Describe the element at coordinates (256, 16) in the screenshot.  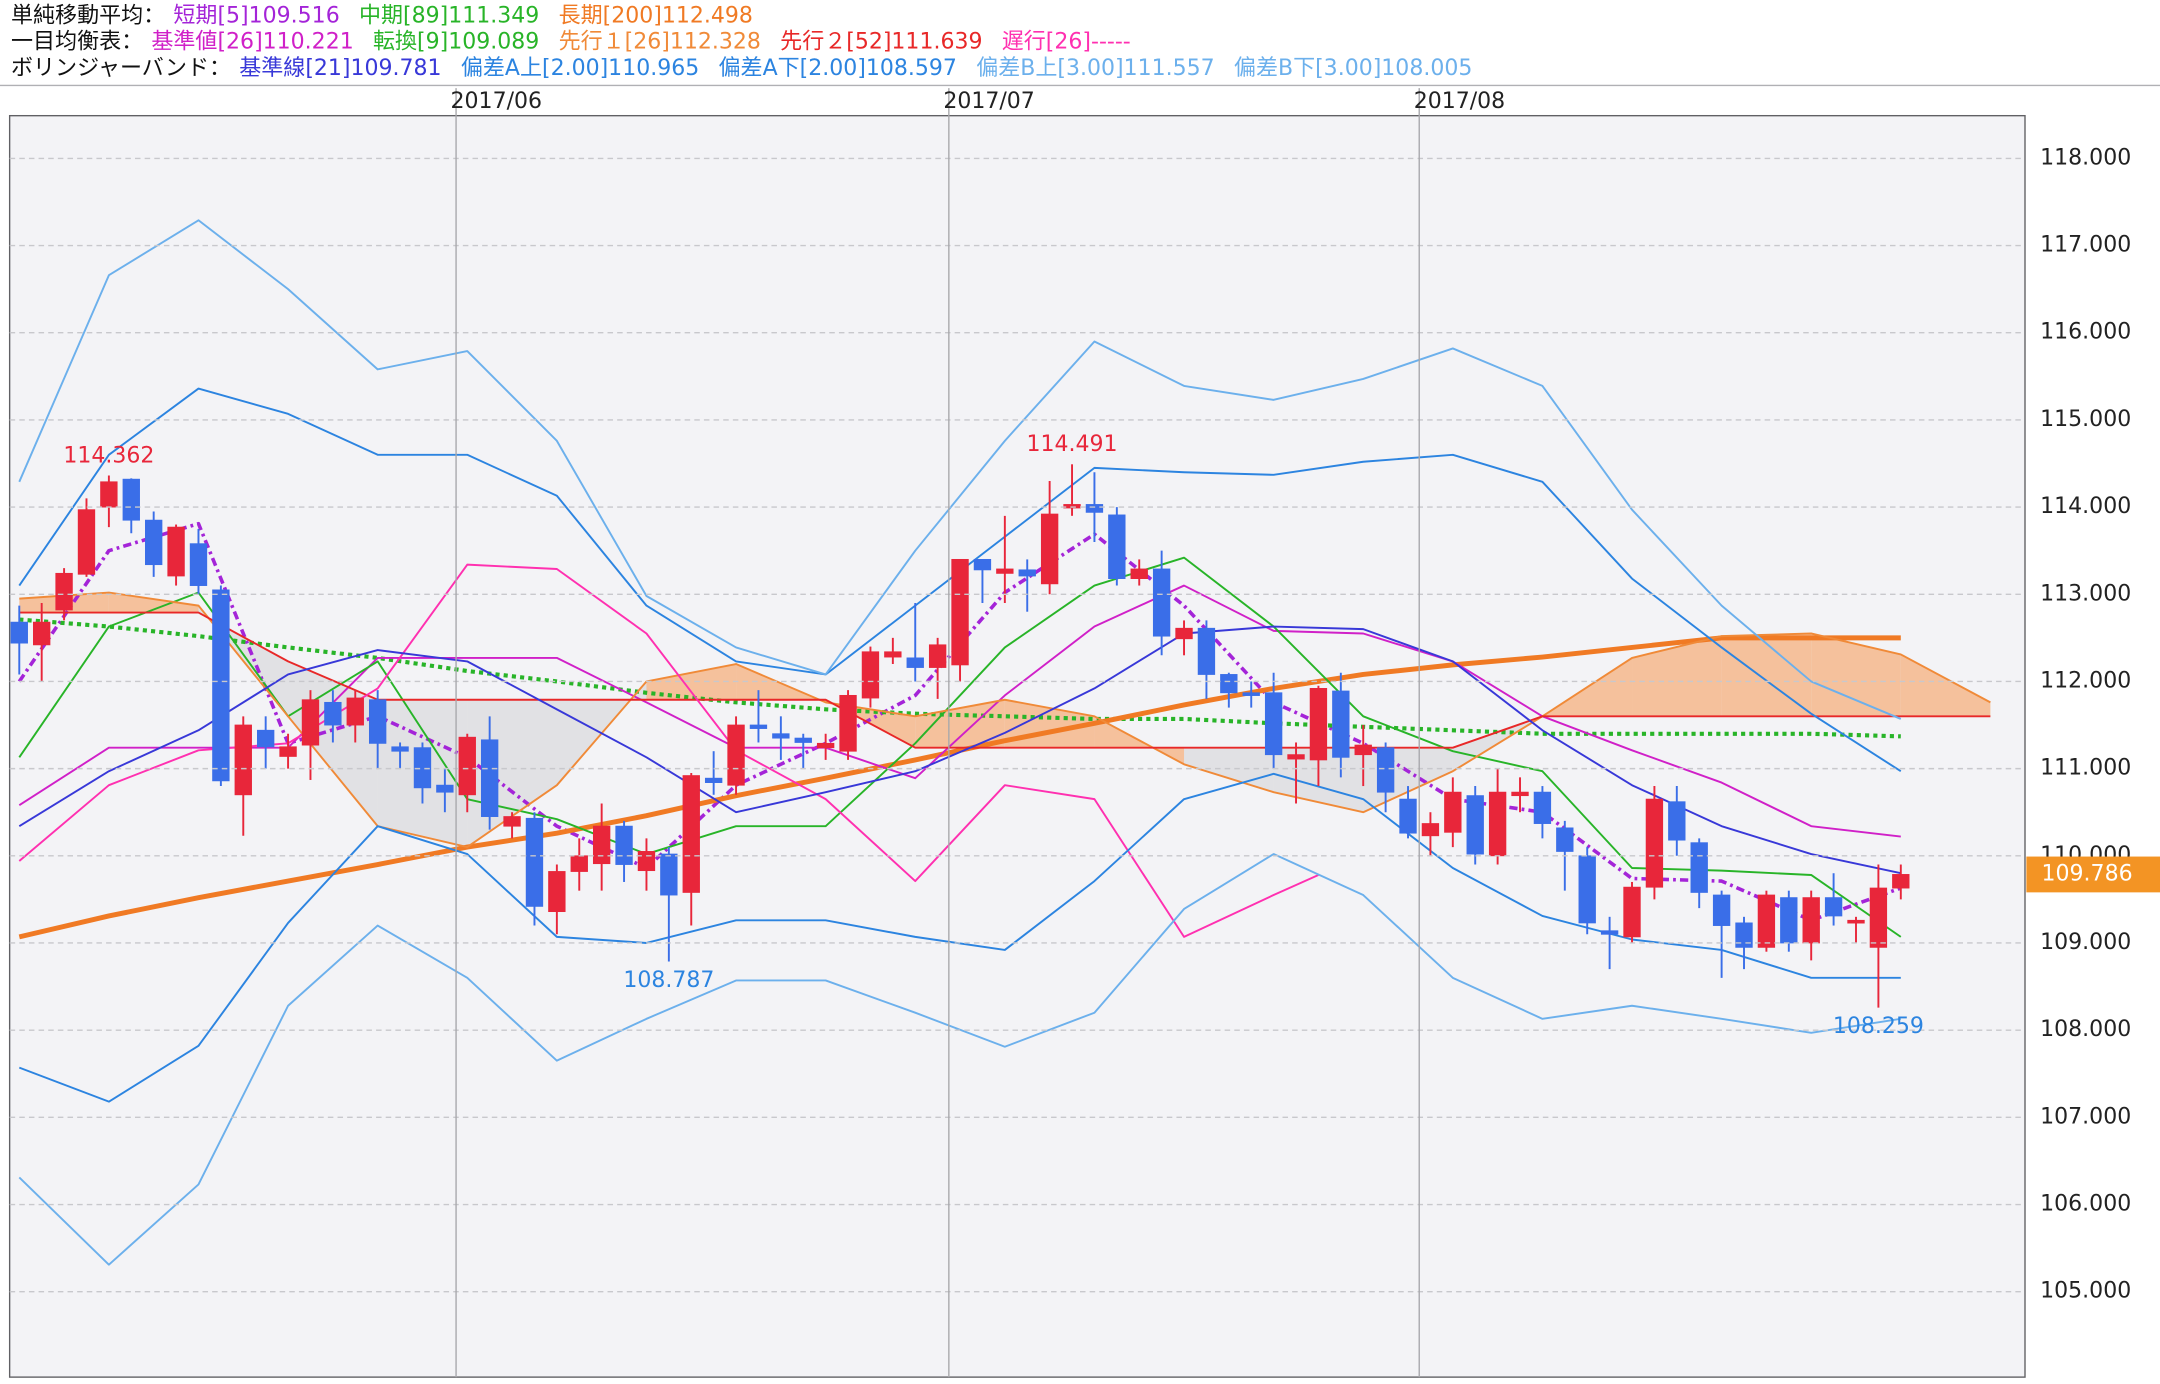
I see `legend-entry: 短期[5]109.516` at that location.